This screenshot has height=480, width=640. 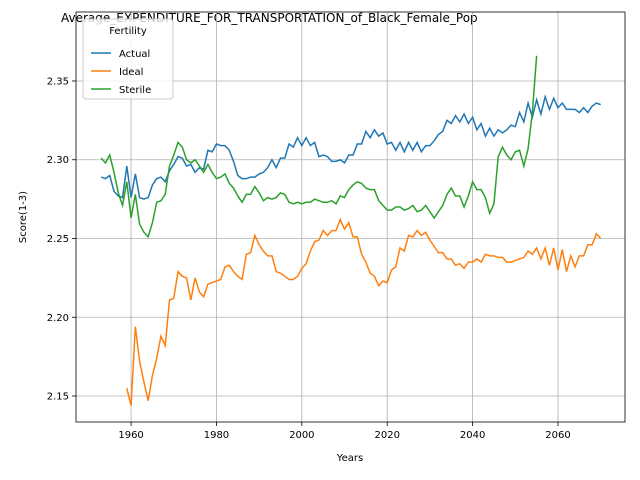 What do you see at coordinates (131, 72) in the screenshot?
I see `legend-label: Ideal` at bounding box center [131, 72].